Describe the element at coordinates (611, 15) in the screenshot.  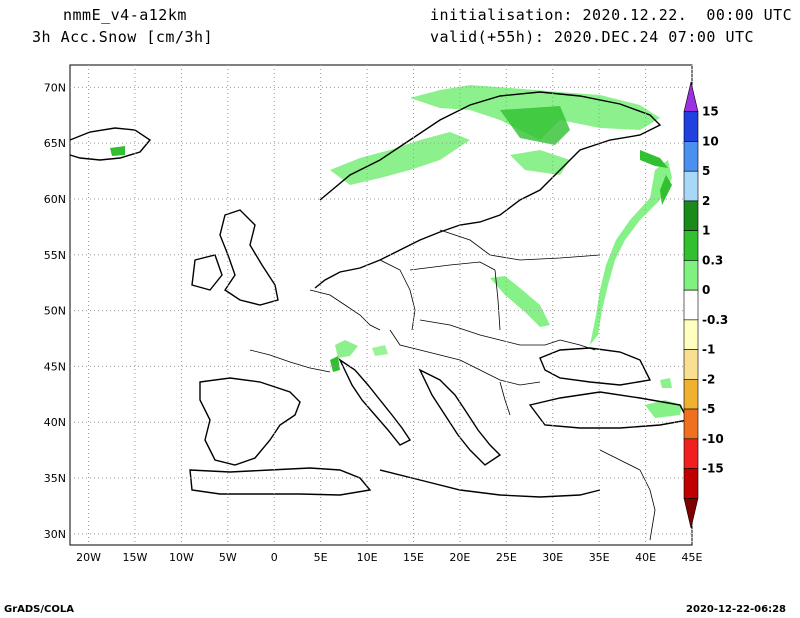
I see `initialisation-time: initialisation: 2020.12.22. 00:00 UTC` at that location.